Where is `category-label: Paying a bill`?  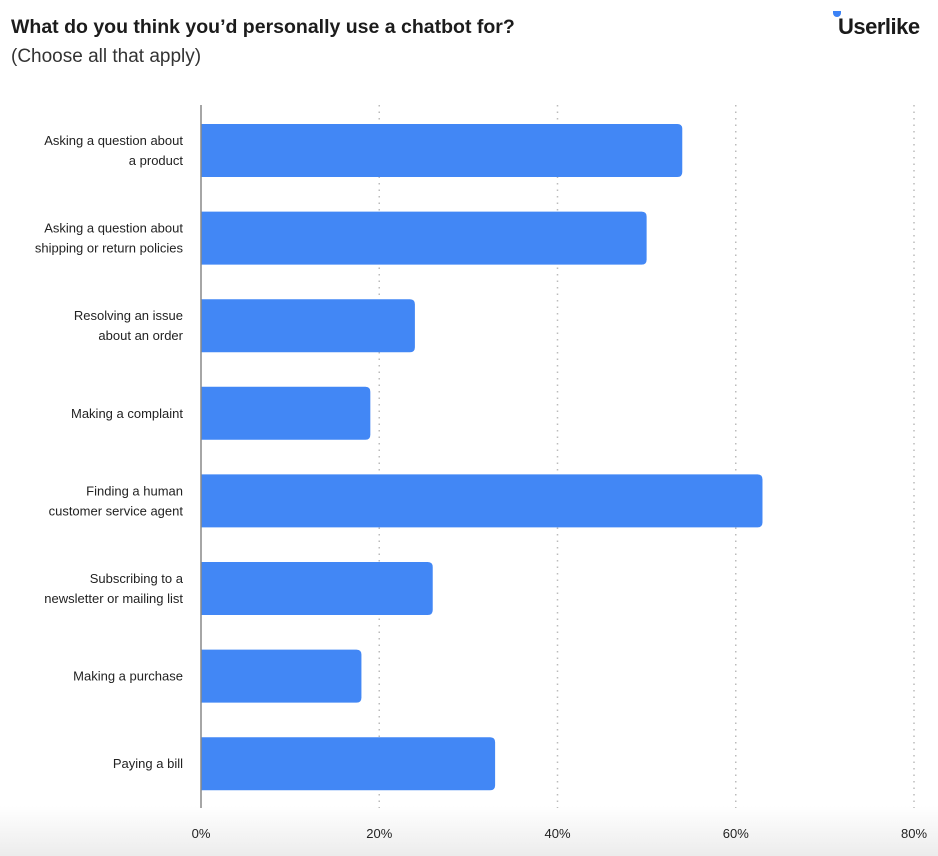 category-label: Paying a bill is located at coordinates (148, 763).